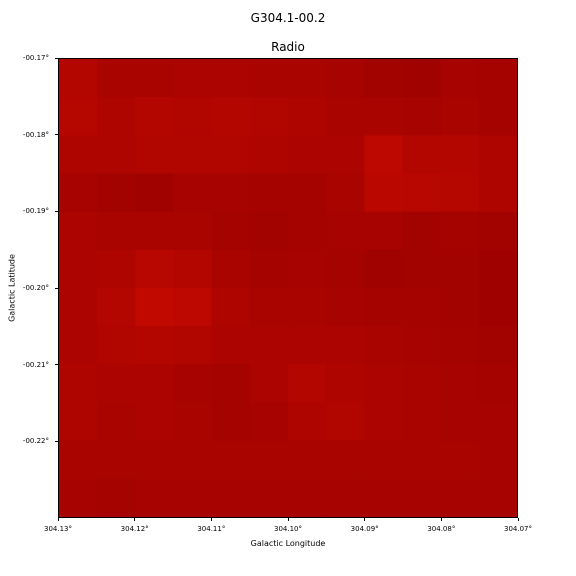 Image resolution: width=576 pixels, height=576 pixels. Describe the element at coordinates (35, 58) in the screenshot. I see `y-tick-label: -00.17°` at that location.